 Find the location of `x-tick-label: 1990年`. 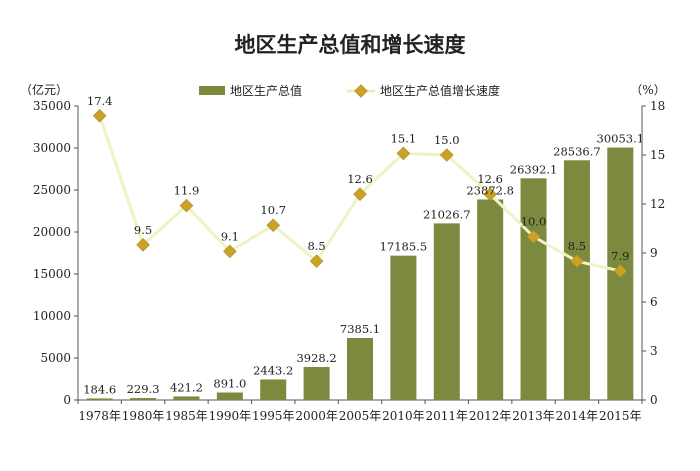

x-tick-label: 1990年 is located at coordinates (230, 416).